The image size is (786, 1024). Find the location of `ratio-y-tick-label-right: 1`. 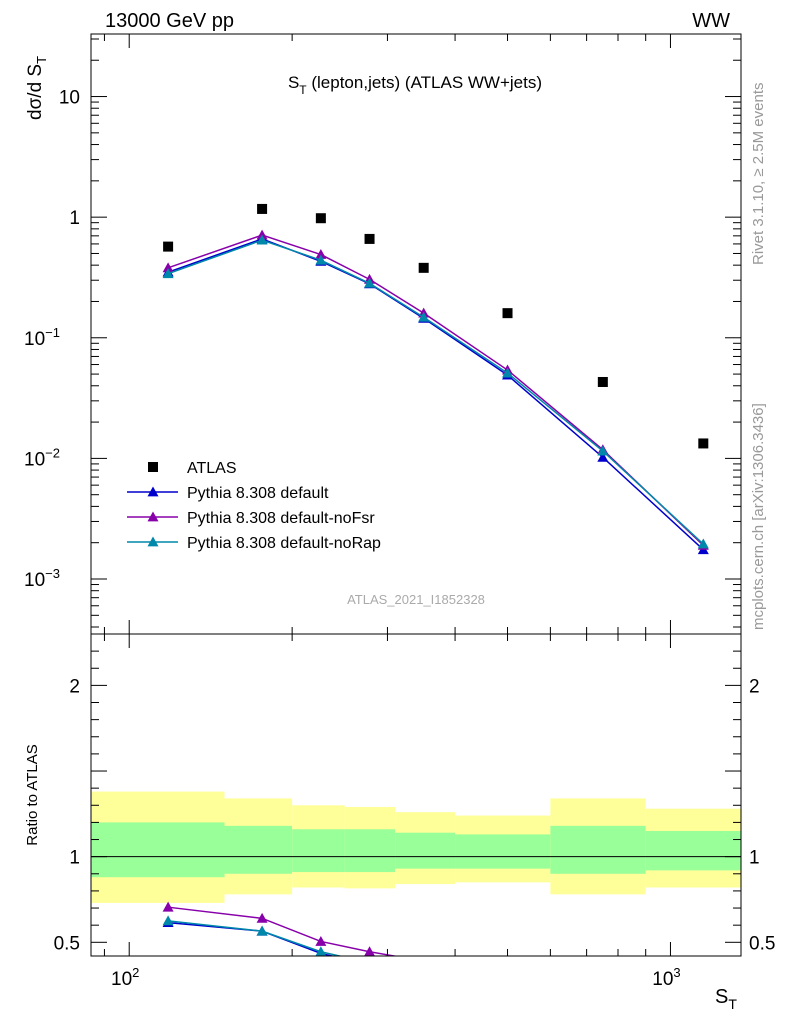

ratio-y-tick-label-right: 1 is located at coordinates (754, 858).